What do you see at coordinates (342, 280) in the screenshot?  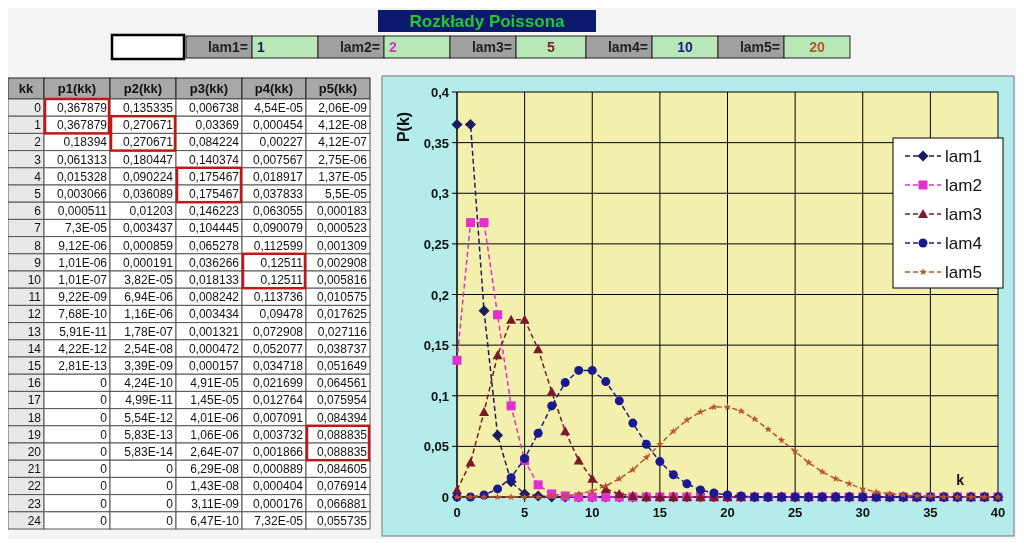 I see `text: 0,005816` at bounding box center [342, 280].